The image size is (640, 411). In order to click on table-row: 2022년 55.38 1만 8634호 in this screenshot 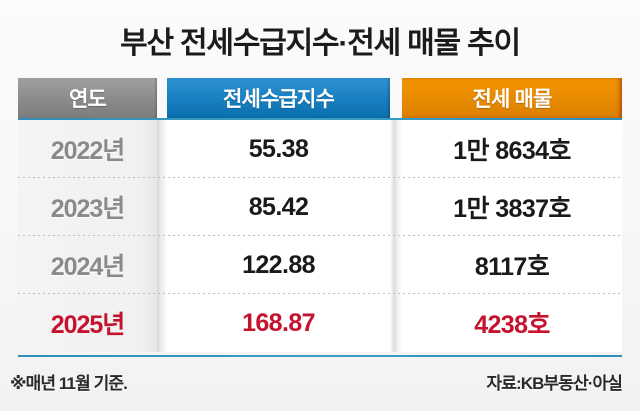, I will do `click(320, 149)`.